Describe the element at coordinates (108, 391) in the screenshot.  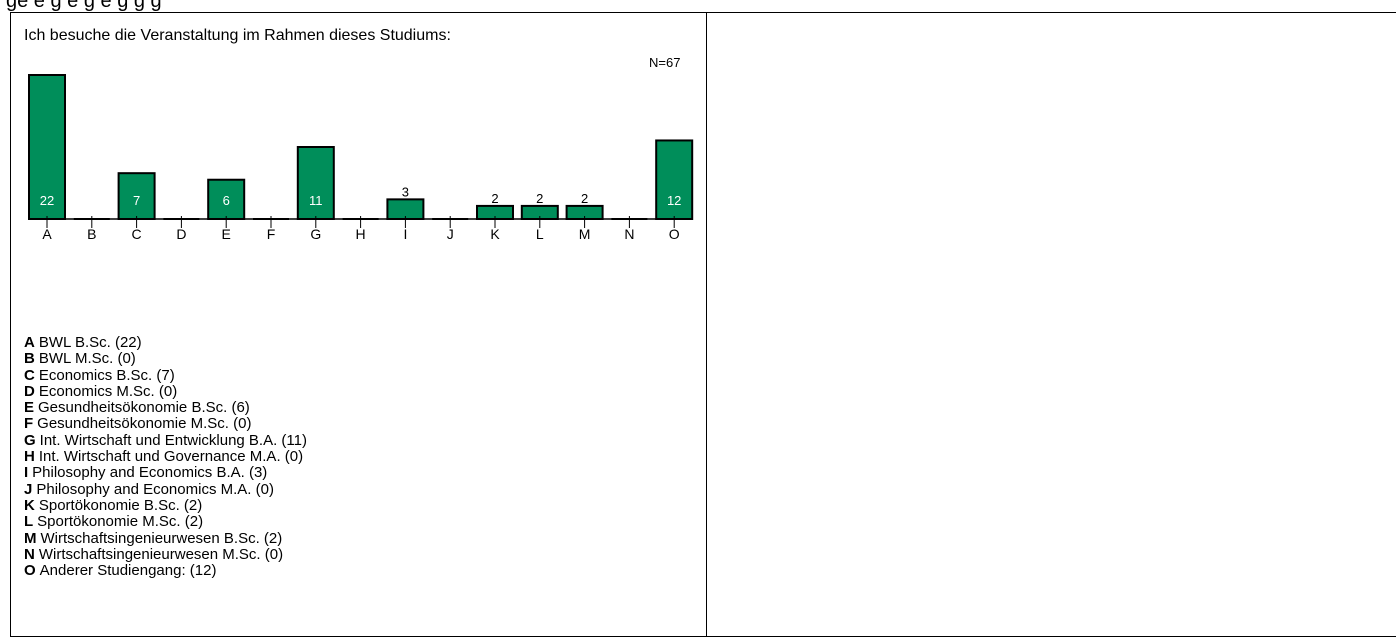
I see `legend-text: Economics M.Sc. (0)` at that location.